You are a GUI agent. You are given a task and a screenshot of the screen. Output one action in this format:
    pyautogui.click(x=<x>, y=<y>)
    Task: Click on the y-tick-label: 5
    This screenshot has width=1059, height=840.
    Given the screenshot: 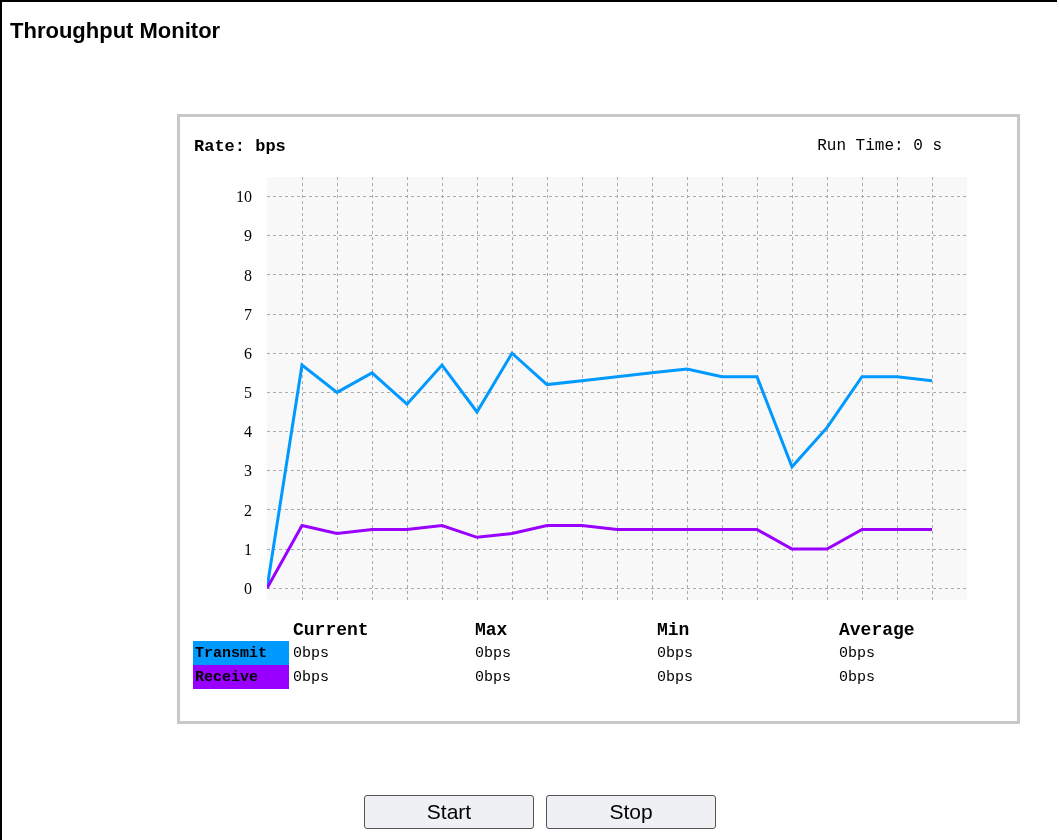 What is the action you would take?
    pyautogui.click(x=248, y=393)
    